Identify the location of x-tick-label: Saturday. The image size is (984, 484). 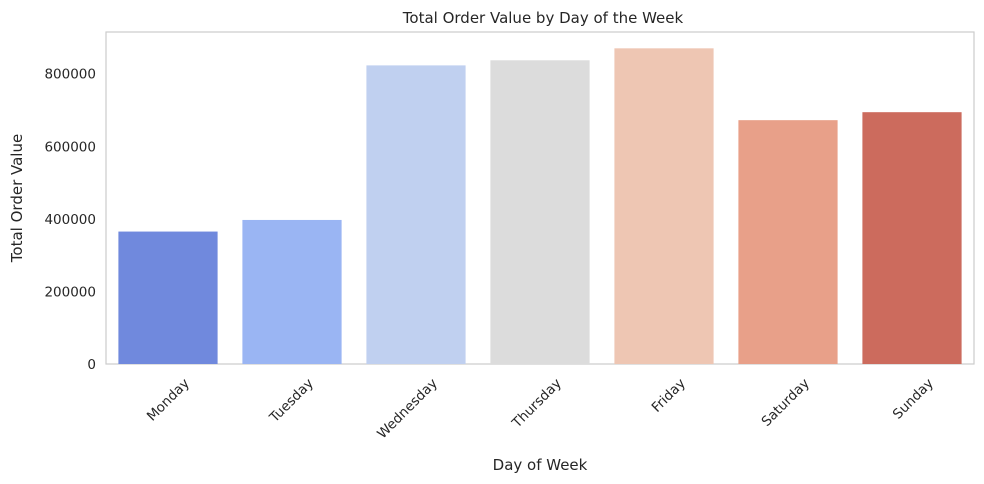
(785, 403).